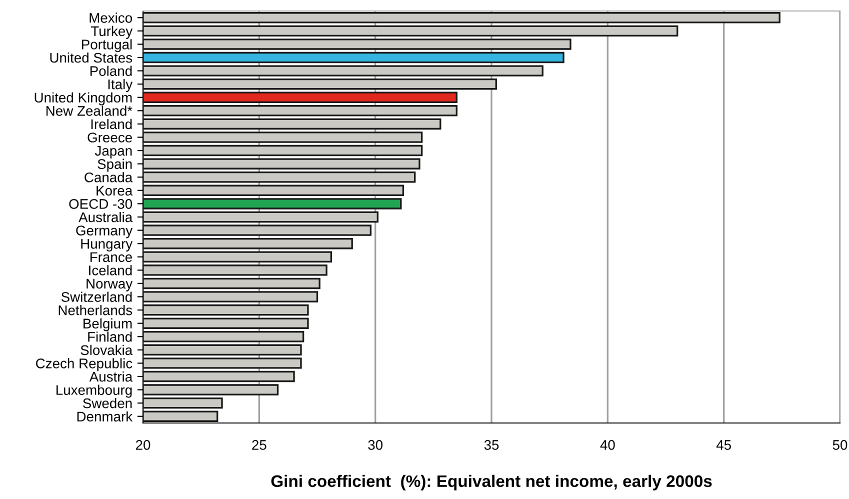 The height and width of the screenshot is (499, 849). Describe the element at coordinates (491, 445) in the screenshot. I see `x-tick-label: 35` at that location.